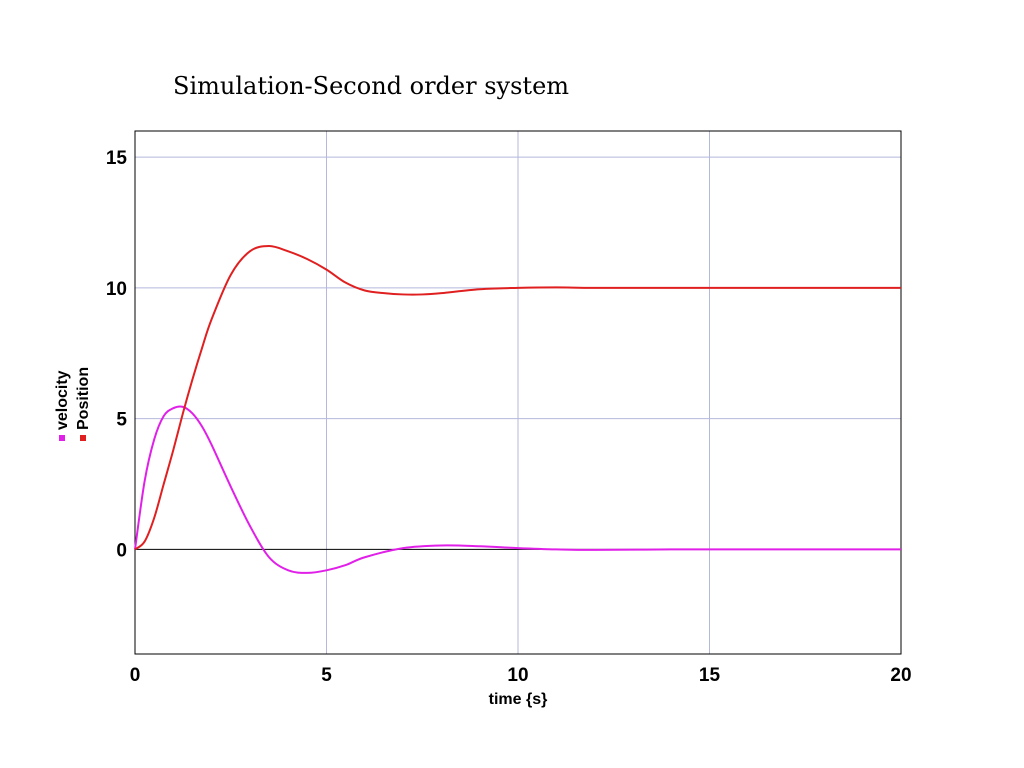 This screenshot has width=1024, height=768. What do you see at coordinates (518, 699) in the screenshot?
I see `x-axis-title: time {s}` at bounding box center [518, 699].